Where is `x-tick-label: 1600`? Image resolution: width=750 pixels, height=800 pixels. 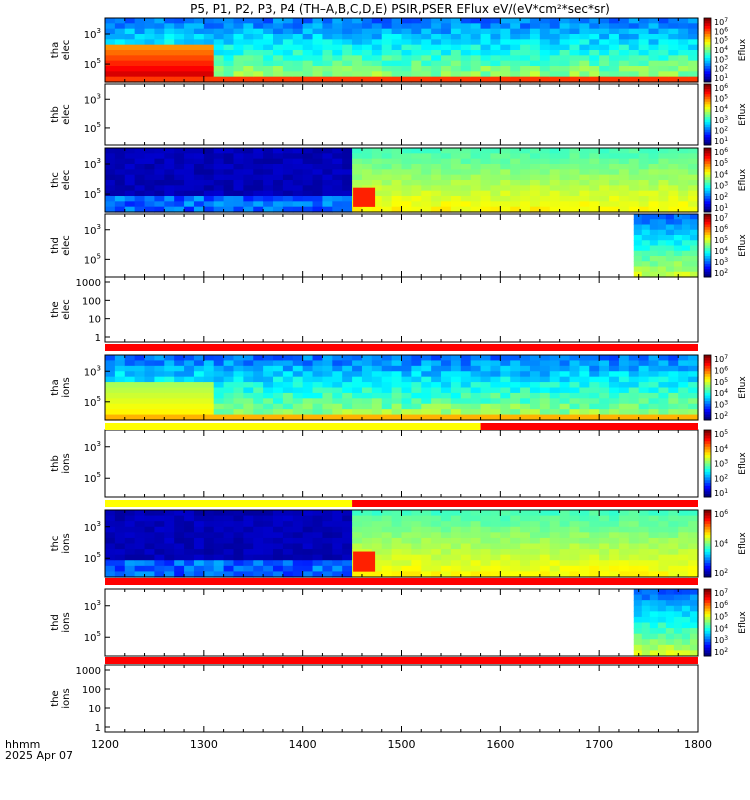 x-tick-label: 1600 is located at coordinates (500, 744).